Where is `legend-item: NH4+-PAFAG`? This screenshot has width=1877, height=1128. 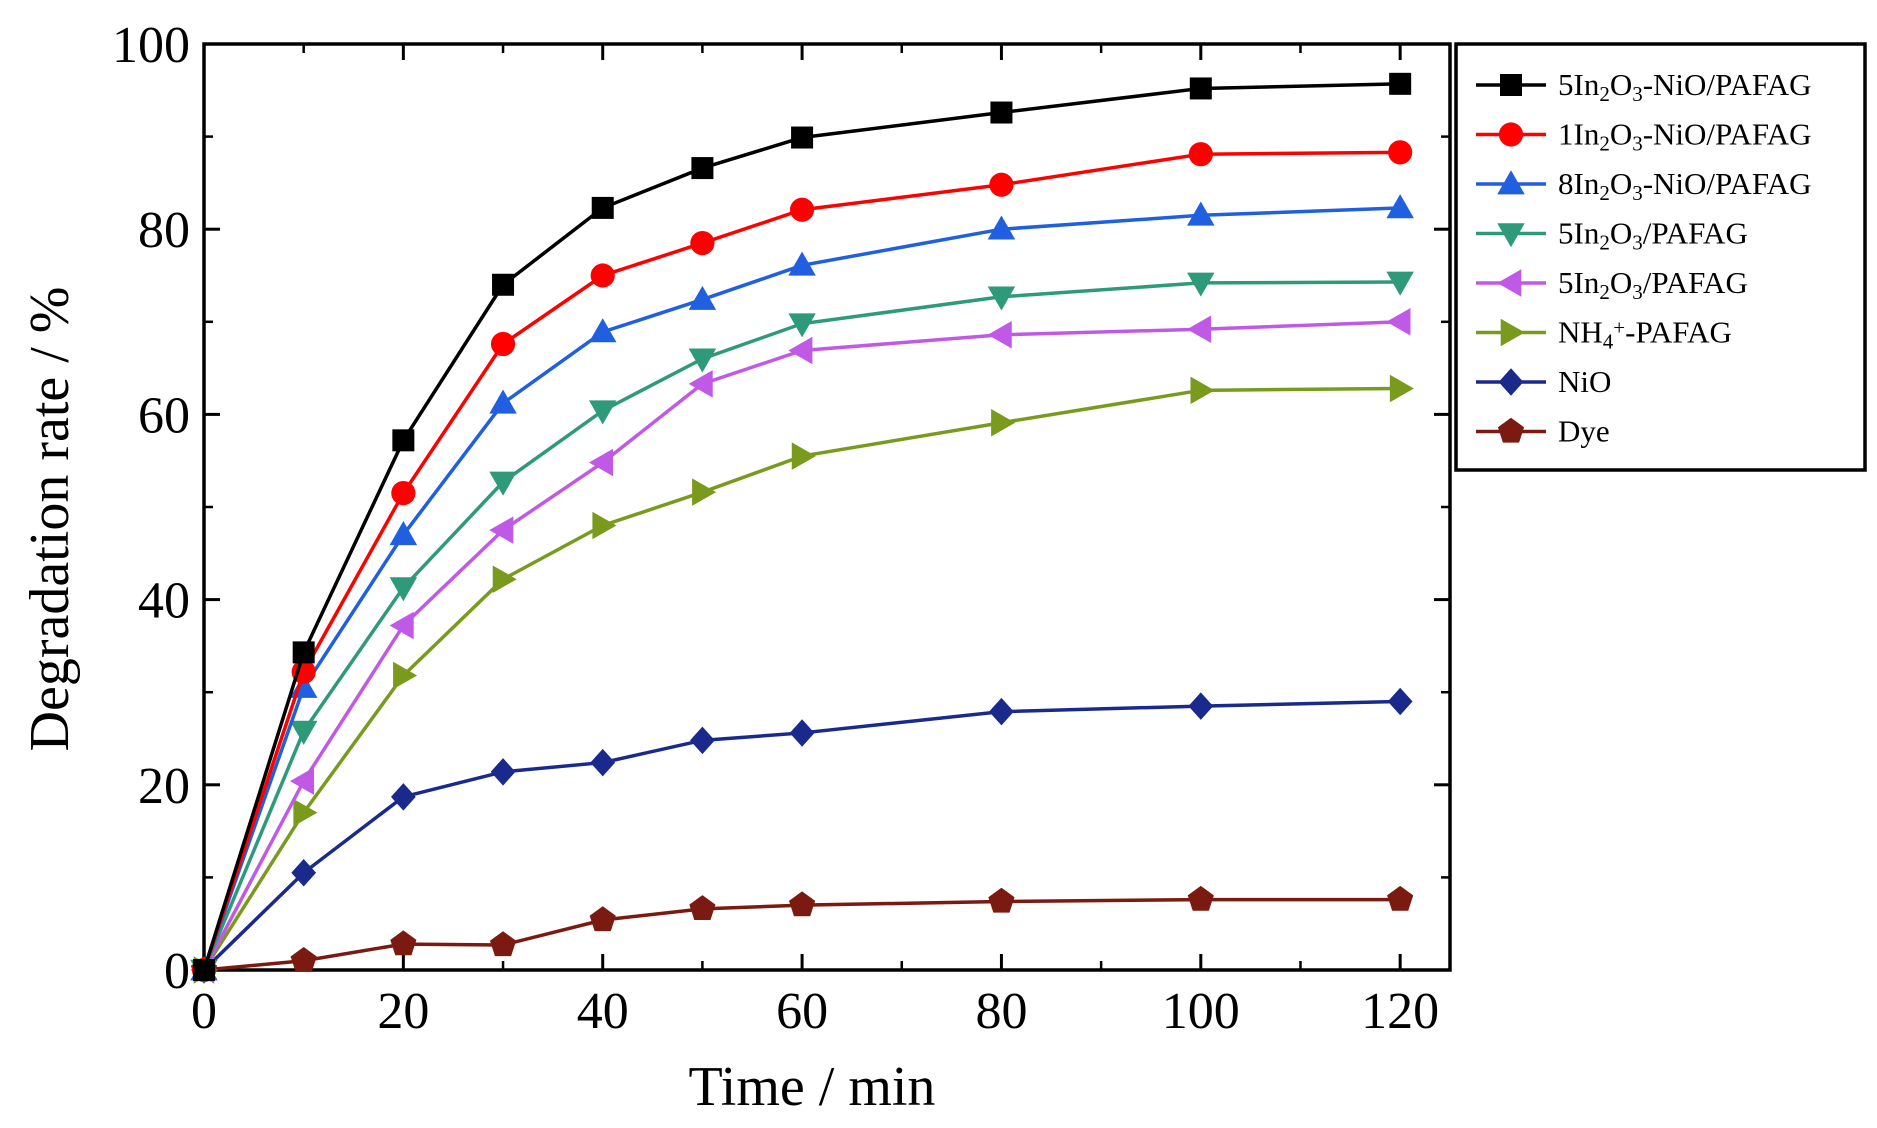 legend-item: NH4+-PAFAG is located at coordinates (1604, 334).